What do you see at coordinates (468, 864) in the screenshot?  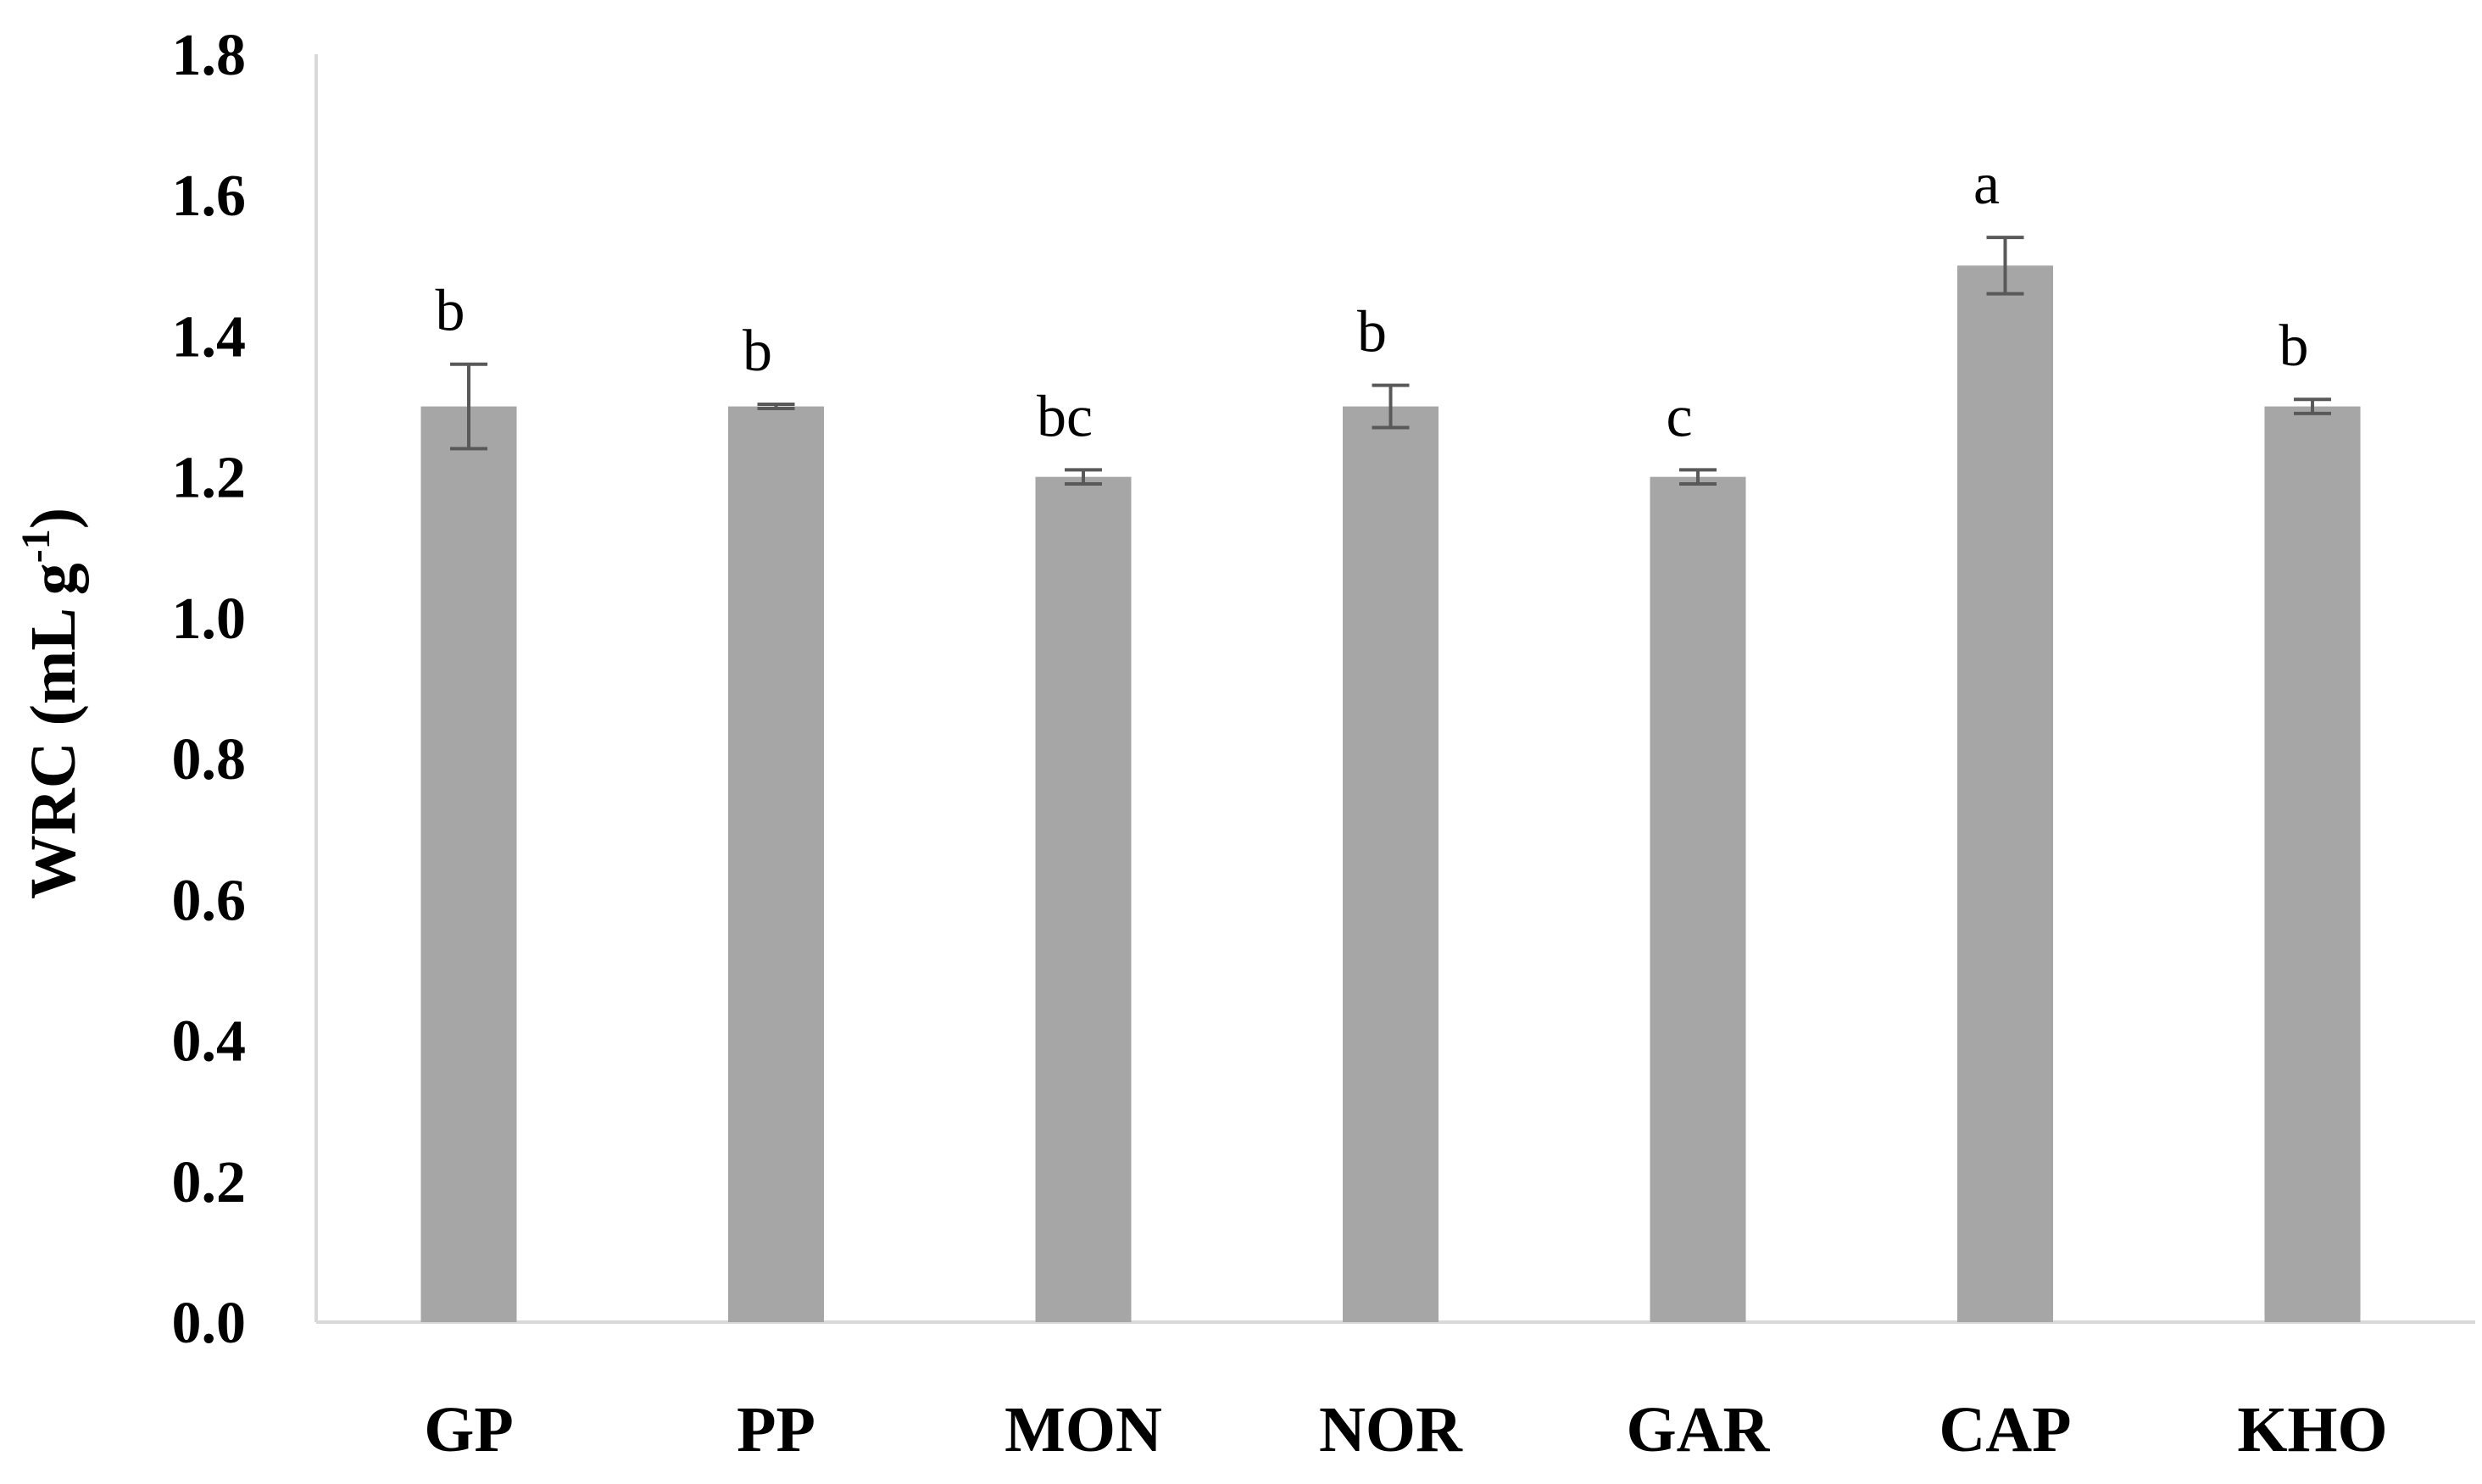 I see `bar-gp` at bounding box center [468, 864].